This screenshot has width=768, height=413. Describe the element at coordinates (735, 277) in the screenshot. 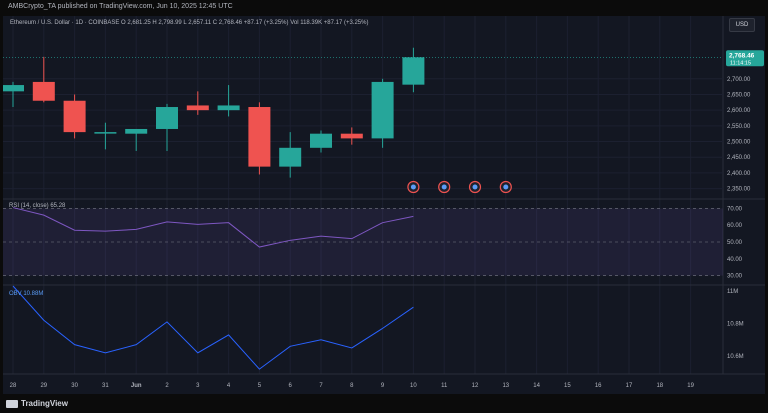

I see `rsi-axis-tick-label: 30.00` at that location.